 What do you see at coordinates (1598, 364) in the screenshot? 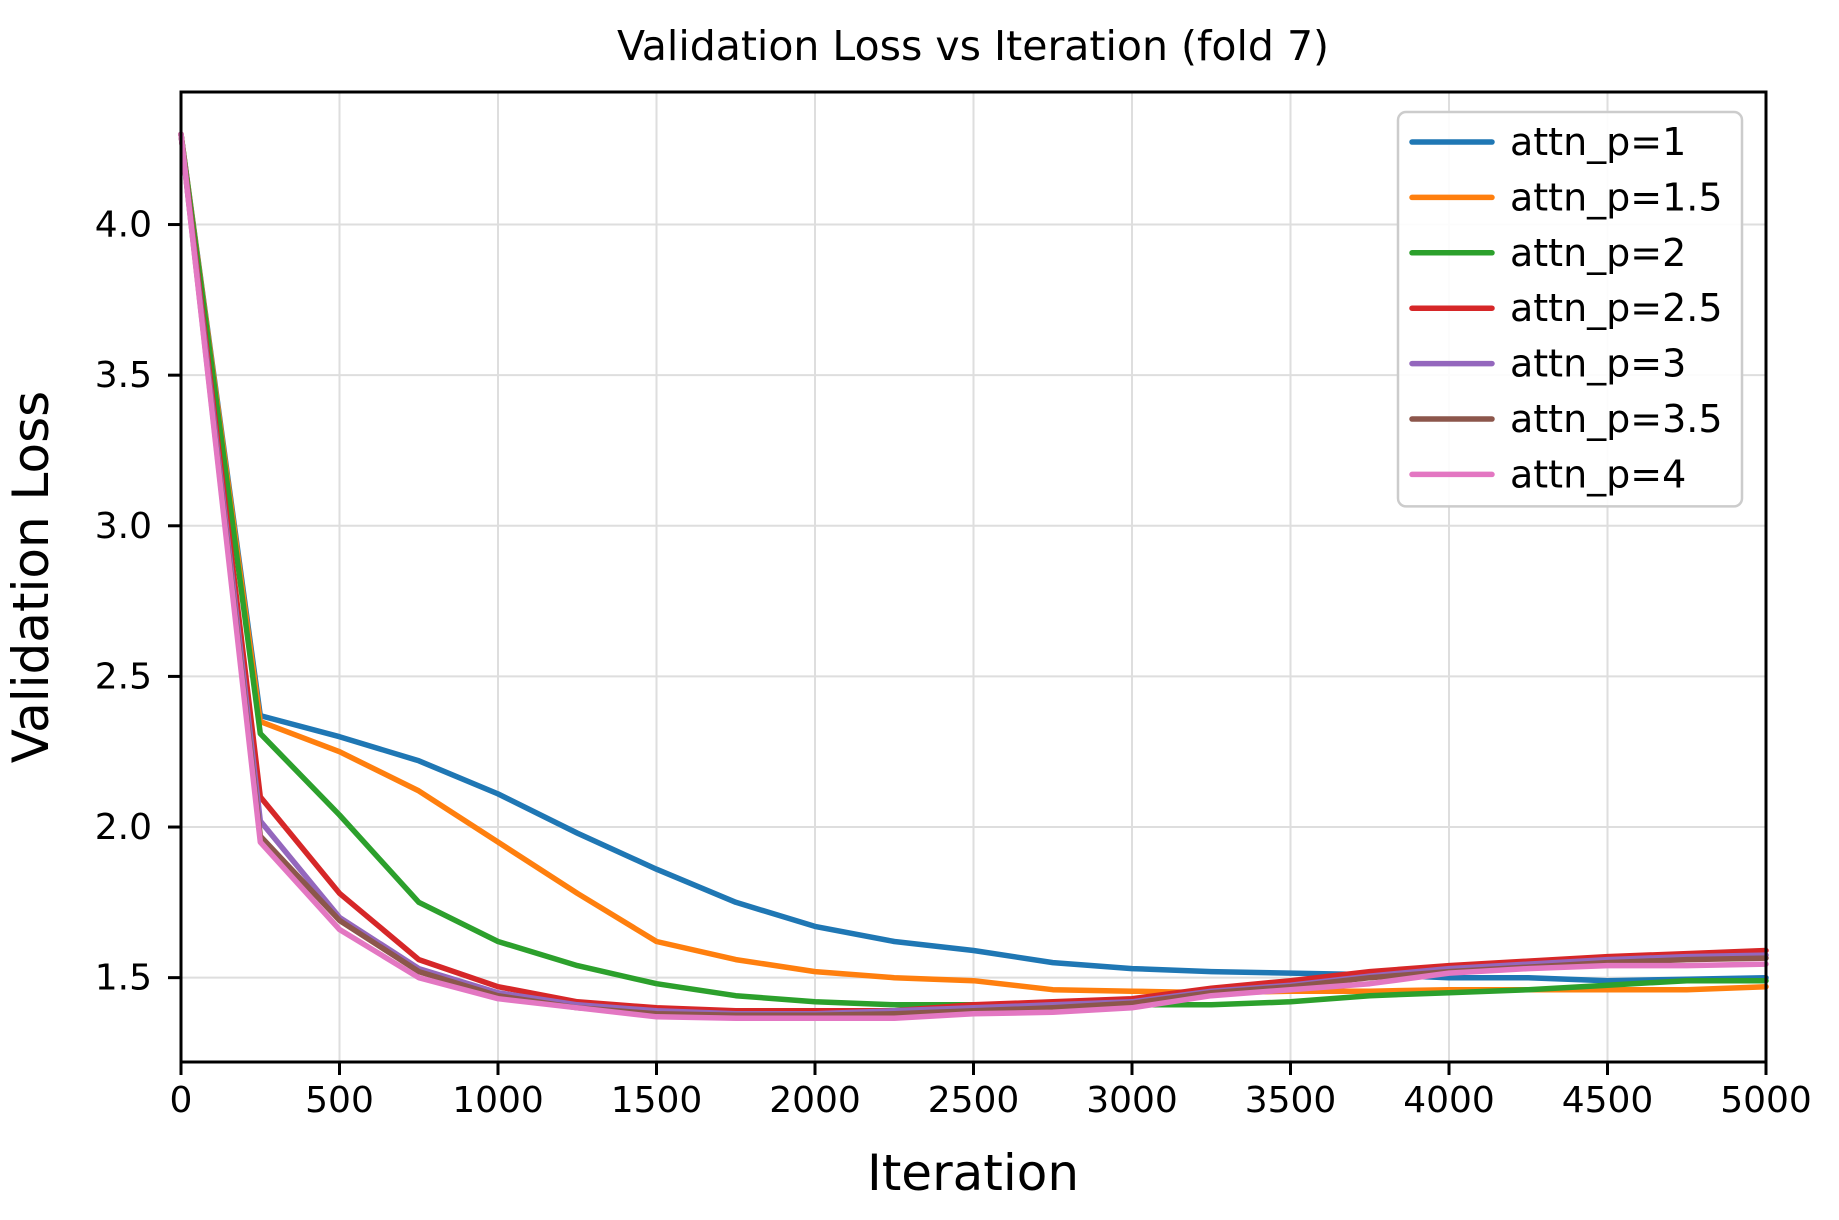
I see `legend-label: attn_p=3` at bounding box center [1598, 364].